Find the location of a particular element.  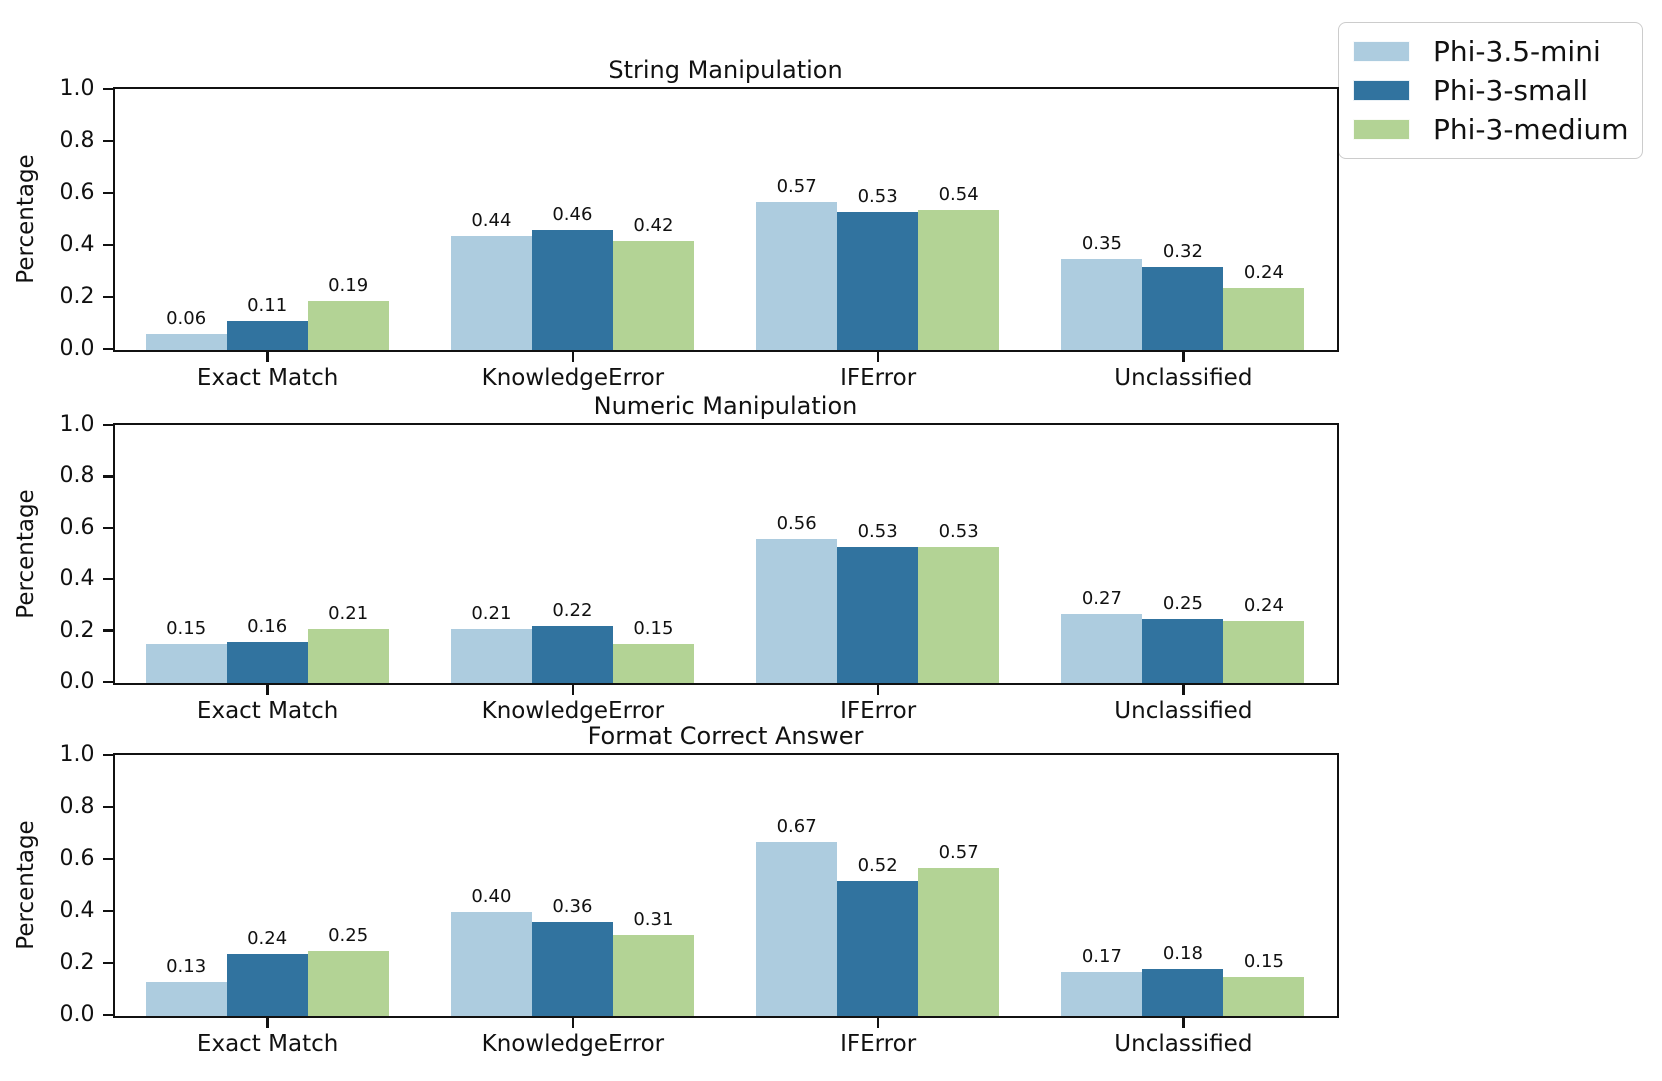

legend-label: Phi-3-medium is located at coordinates (1531, 129).